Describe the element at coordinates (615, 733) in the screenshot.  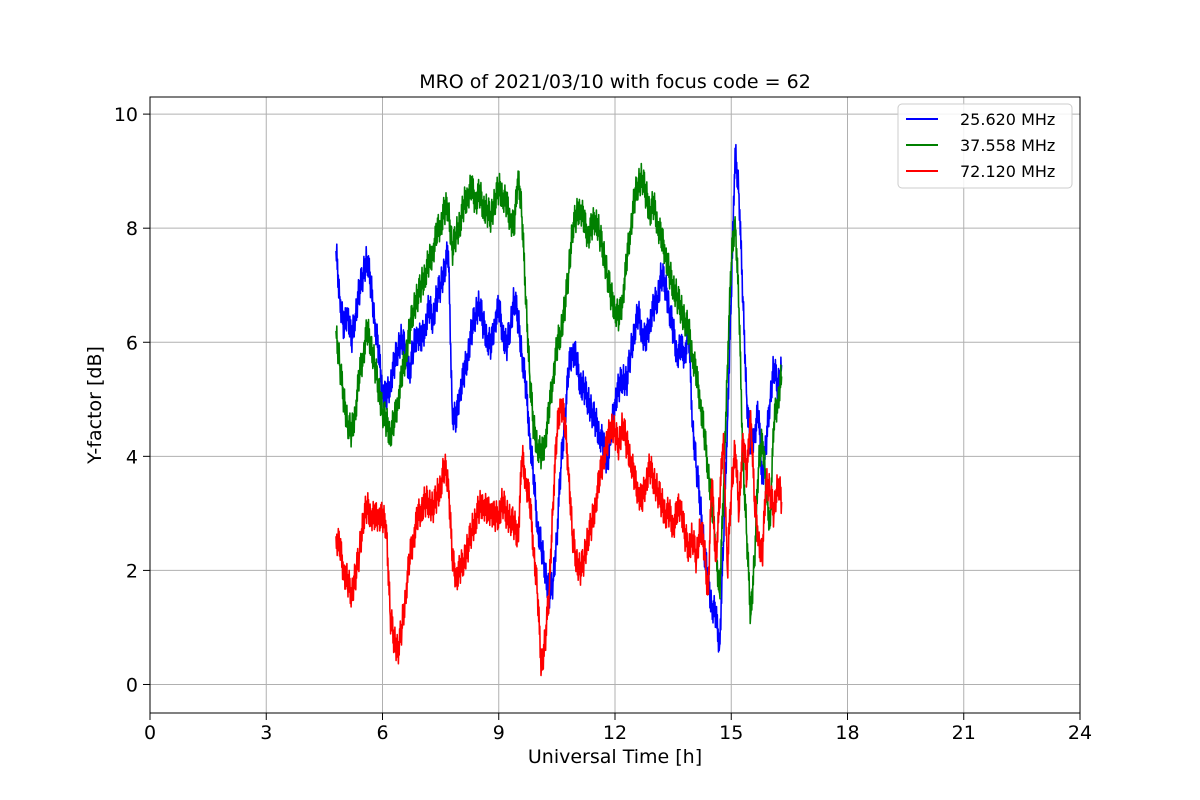
I see `x-tick-label: 12` at that location.